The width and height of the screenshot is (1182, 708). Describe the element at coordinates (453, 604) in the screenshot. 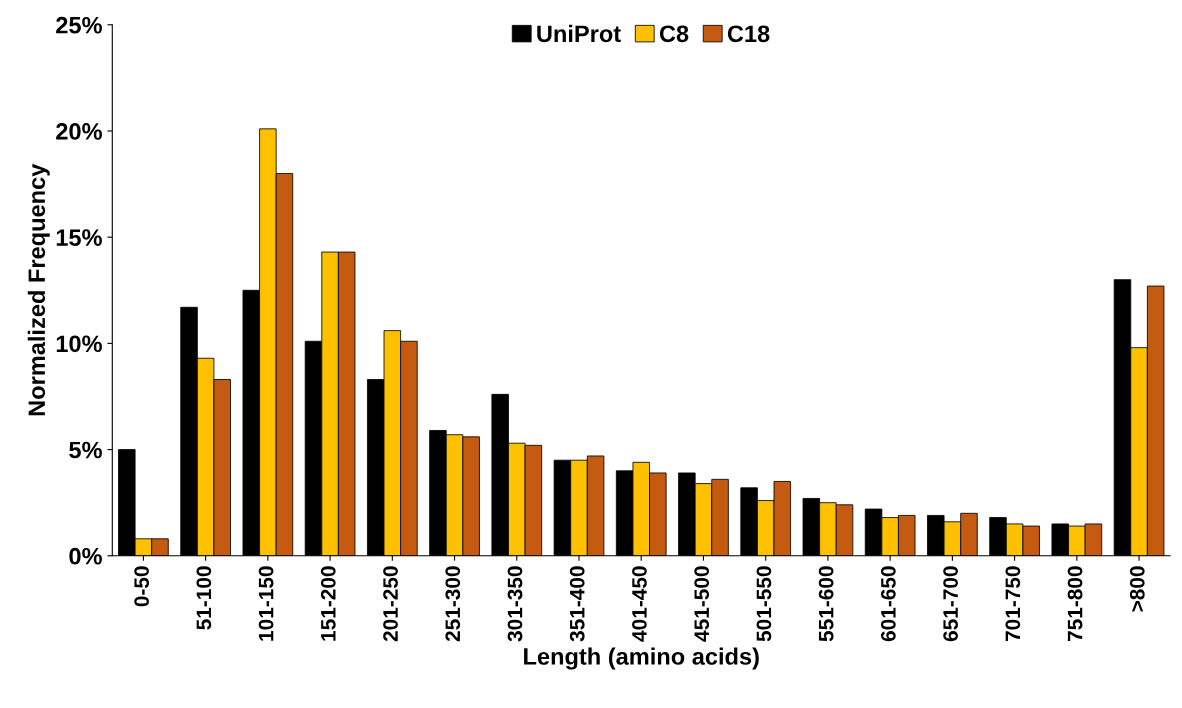

I see `x-tick-label: 251-300` at that location.